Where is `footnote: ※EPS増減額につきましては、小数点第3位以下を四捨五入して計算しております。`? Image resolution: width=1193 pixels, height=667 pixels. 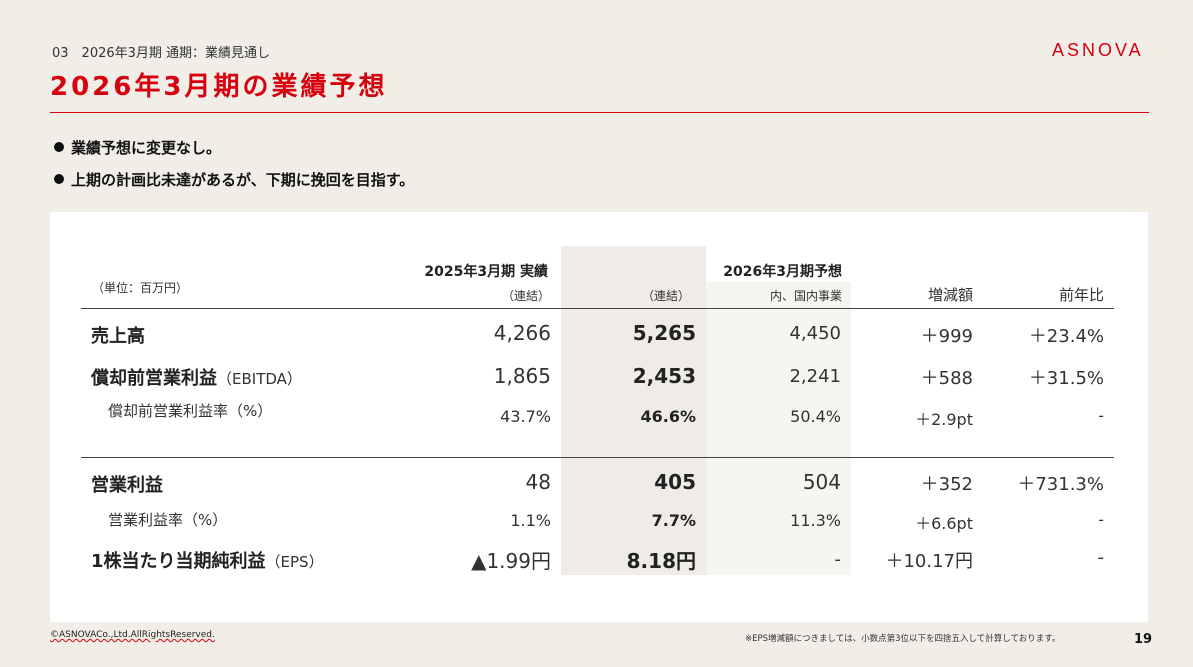 footnote: ※EPS増減額につきましては、小数点第3位以下を四捨五入して計算しております。 is located at coordinates (903, 639).